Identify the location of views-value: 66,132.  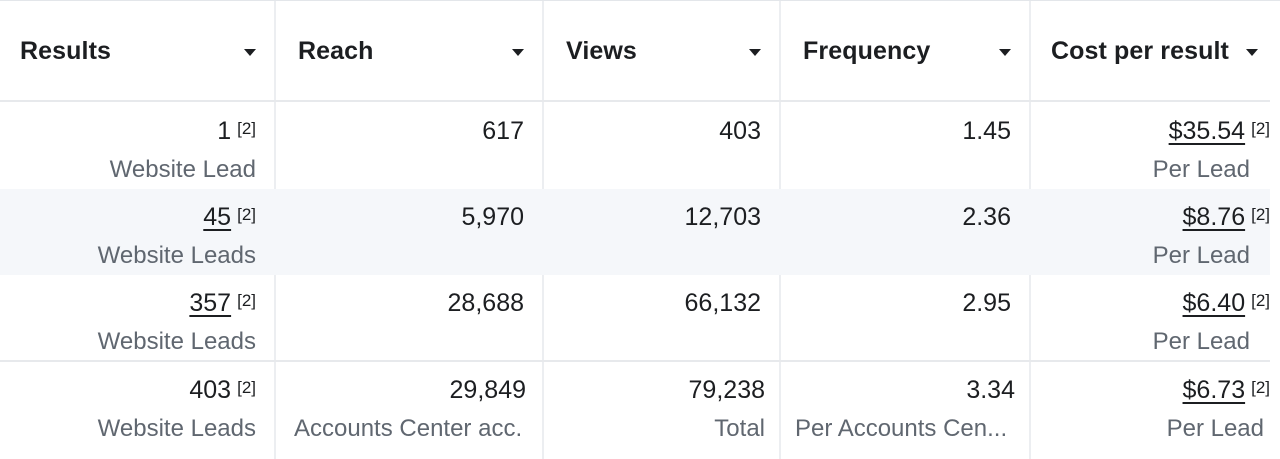
(722, 303).